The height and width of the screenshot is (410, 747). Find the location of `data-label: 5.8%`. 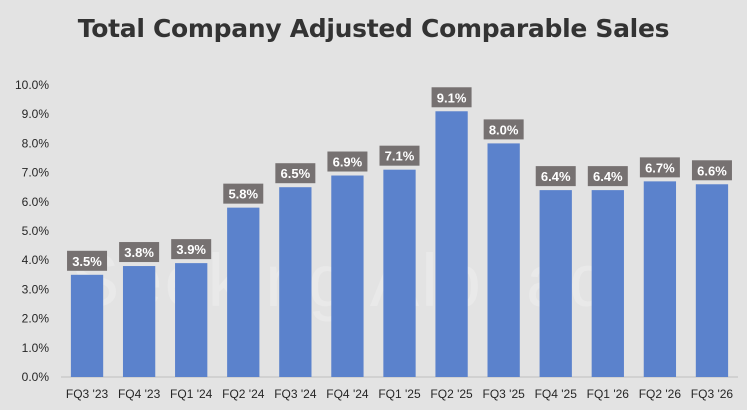

data-label: 5.8% is located at coordinates (243, 194).